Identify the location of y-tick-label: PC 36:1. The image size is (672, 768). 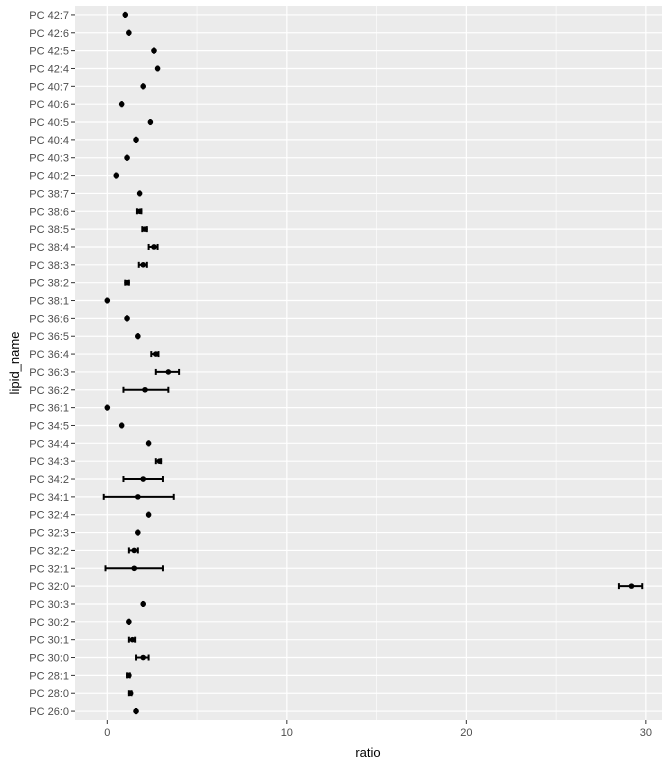
(49, 409).